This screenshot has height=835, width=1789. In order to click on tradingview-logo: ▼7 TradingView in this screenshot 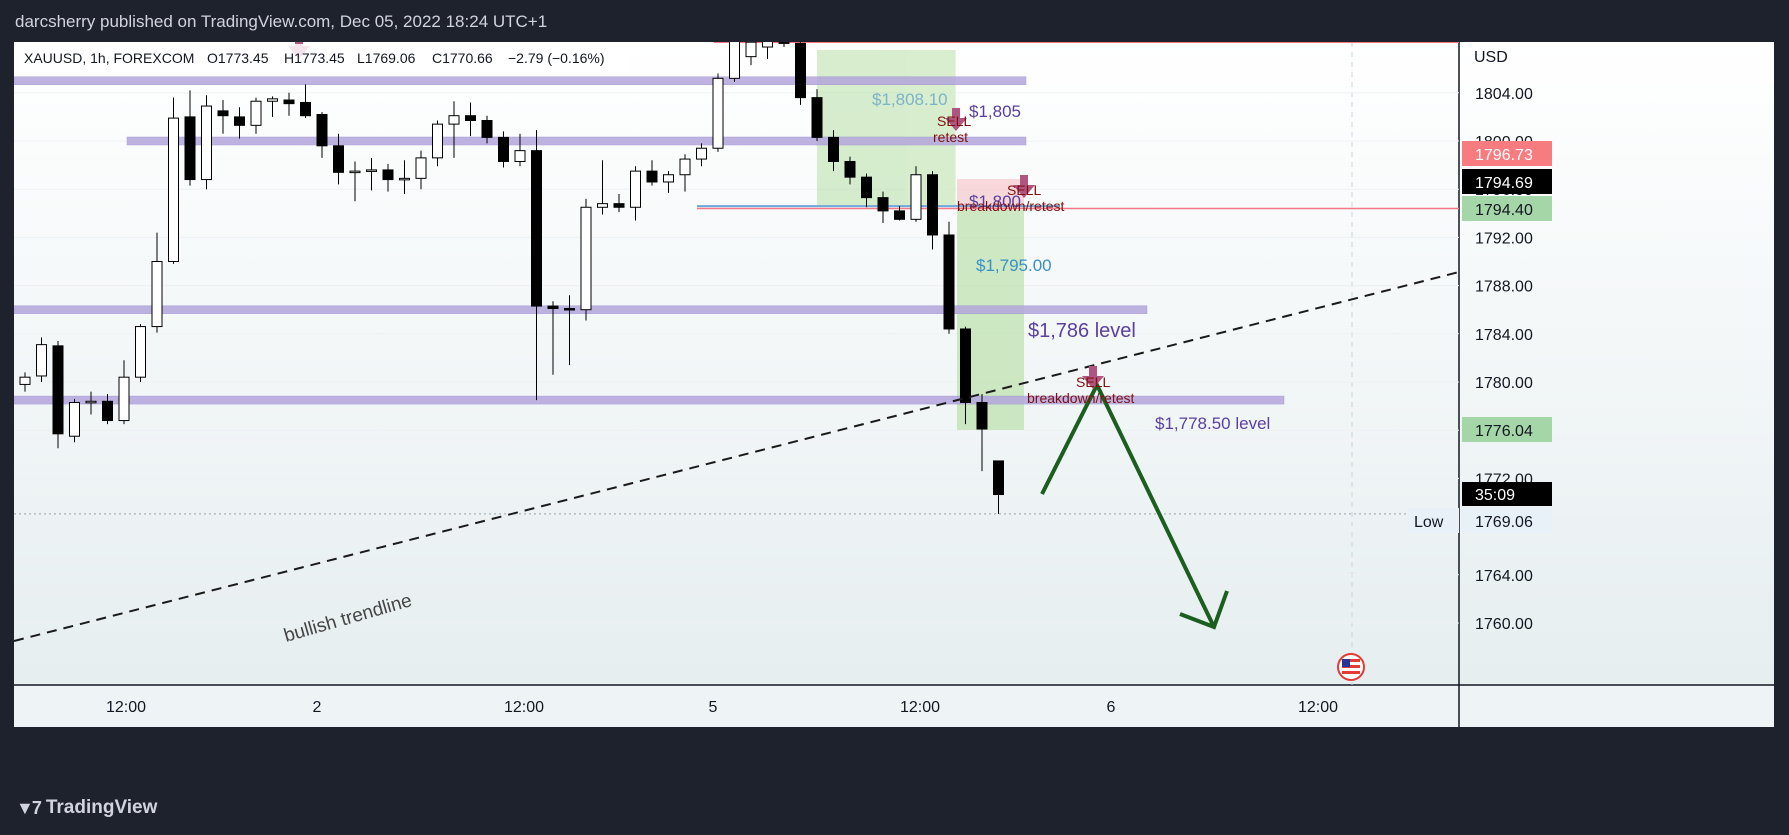, I will do `click(86, 808)`.